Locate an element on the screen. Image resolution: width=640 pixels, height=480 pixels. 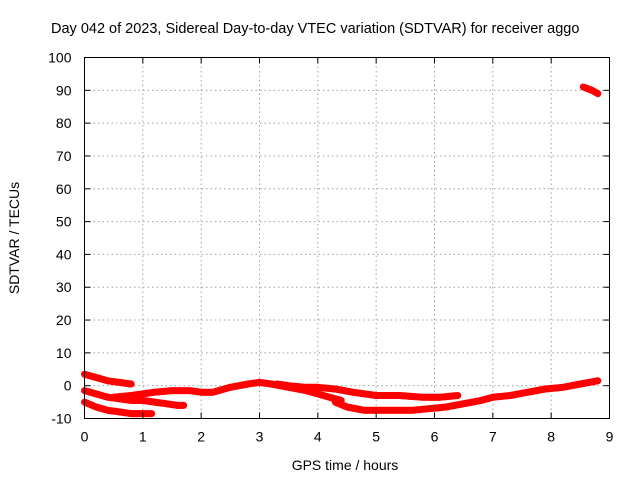
y-axis-label: SDTVAR / TECUs is located at coordinates (14, 238).